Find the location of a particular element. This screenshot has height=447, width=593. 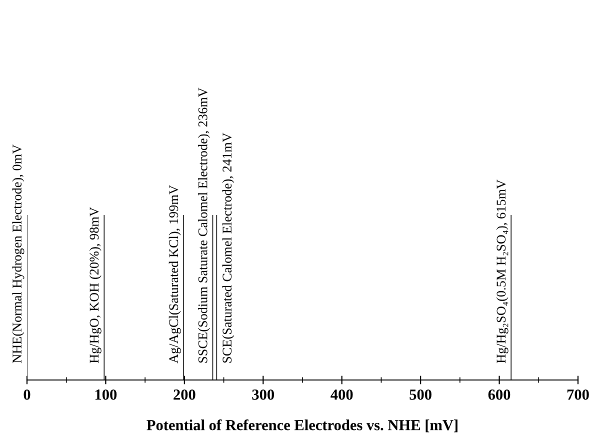

annotation: Hg/HgO, KOH (20%), 98mV is located at coordinates (95, 285).